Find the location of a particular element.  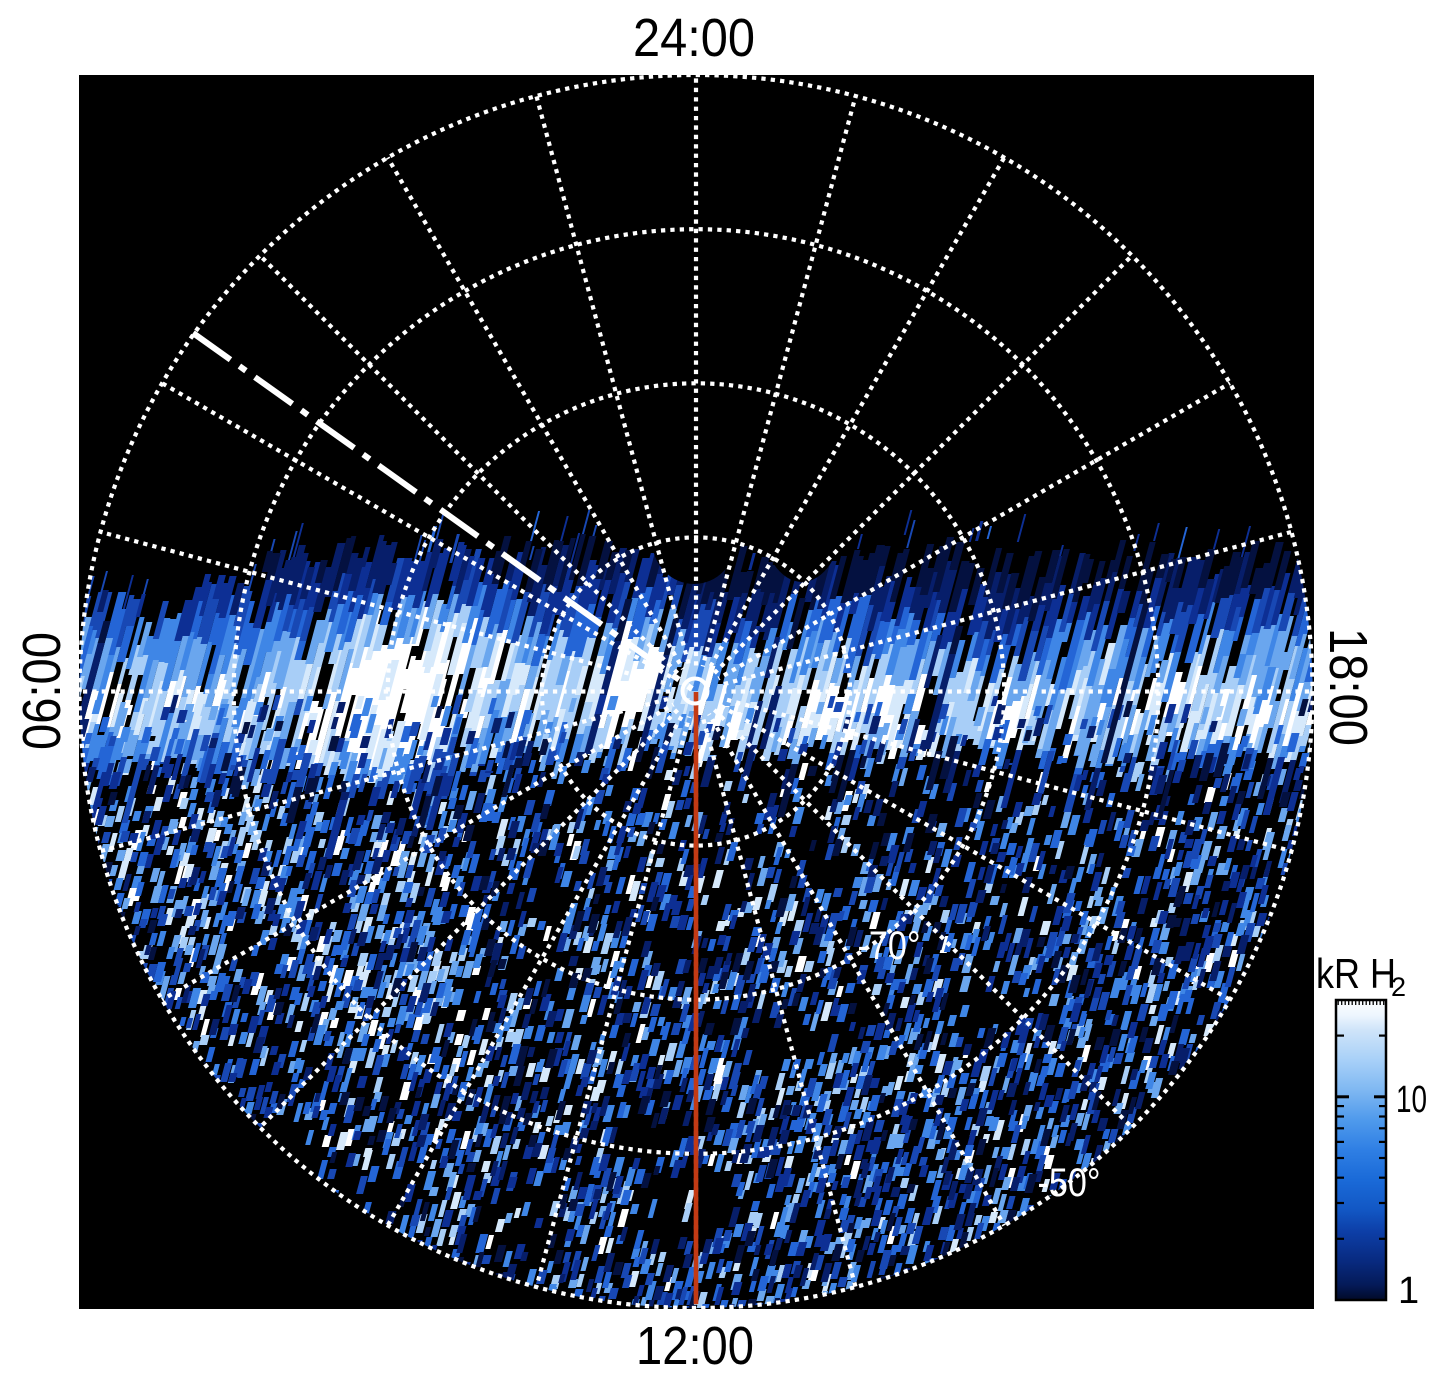

svg-text: -70° is located at coordinates (889, 946).